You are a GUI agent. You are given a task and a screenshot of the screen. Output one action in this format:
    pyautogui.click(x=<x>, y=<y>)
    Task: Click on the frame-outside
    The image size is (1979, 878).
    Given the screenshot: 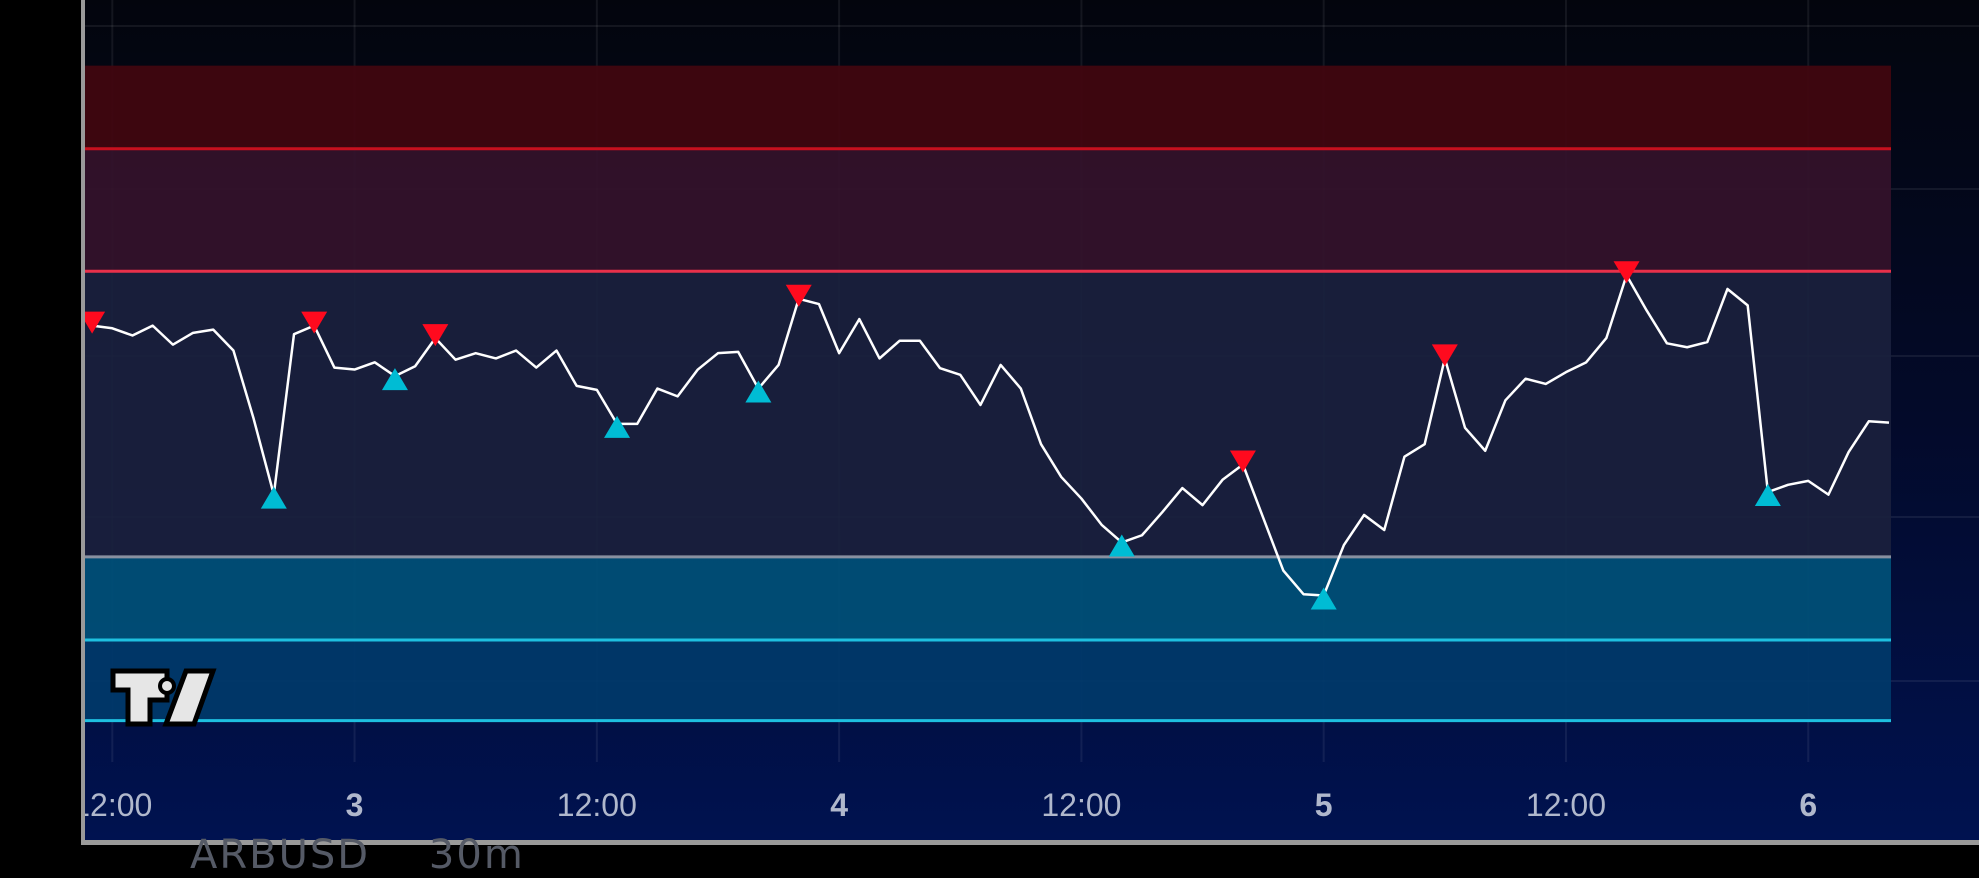 What is the action you would take?
    pyautogui.click(x=40, y=429)
    